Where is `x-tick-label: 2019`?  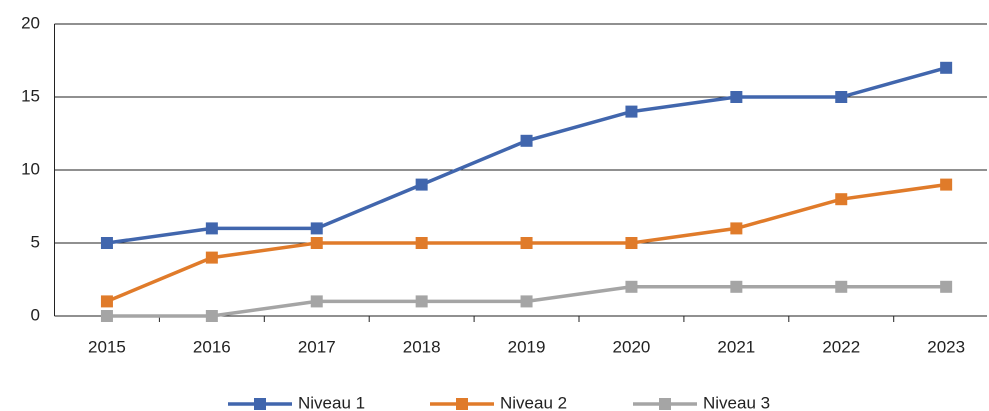
x-tick-label: 2019 is located at coordinates (527, 346).